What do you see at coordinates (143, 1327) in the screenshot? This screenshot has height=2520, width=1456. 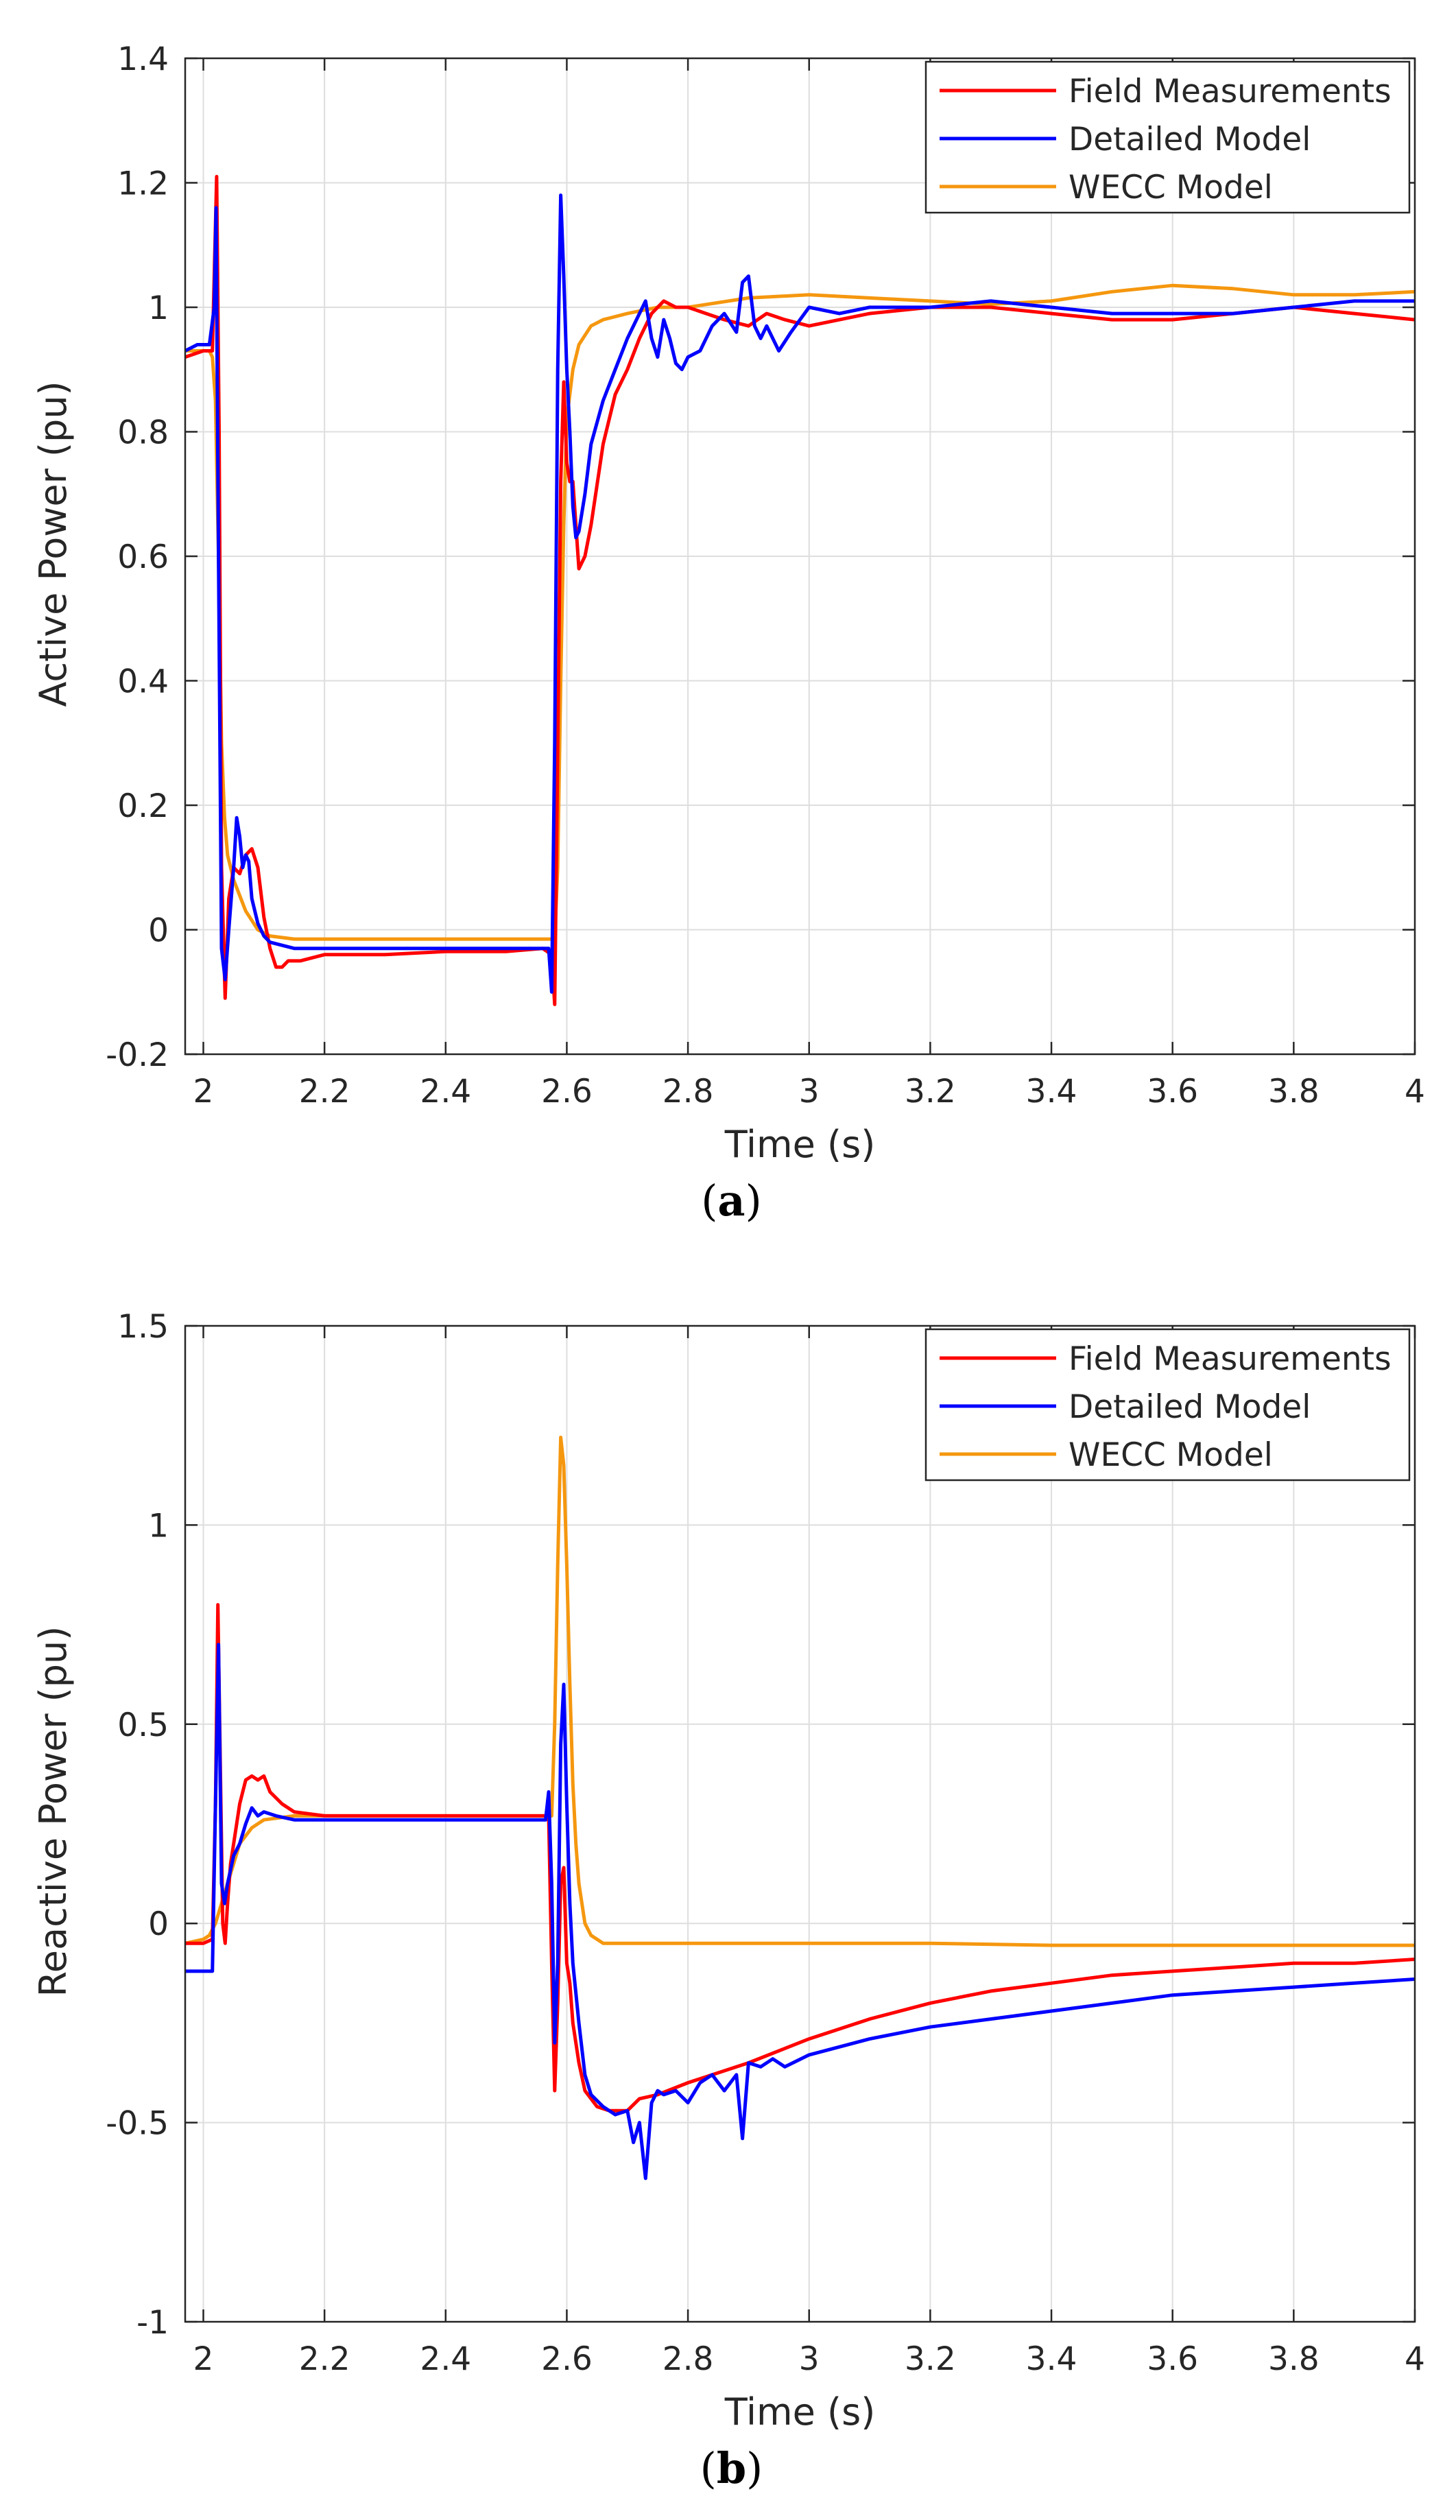 I see `y-tick-label: 1.5` at bounding box center [143, 1327].